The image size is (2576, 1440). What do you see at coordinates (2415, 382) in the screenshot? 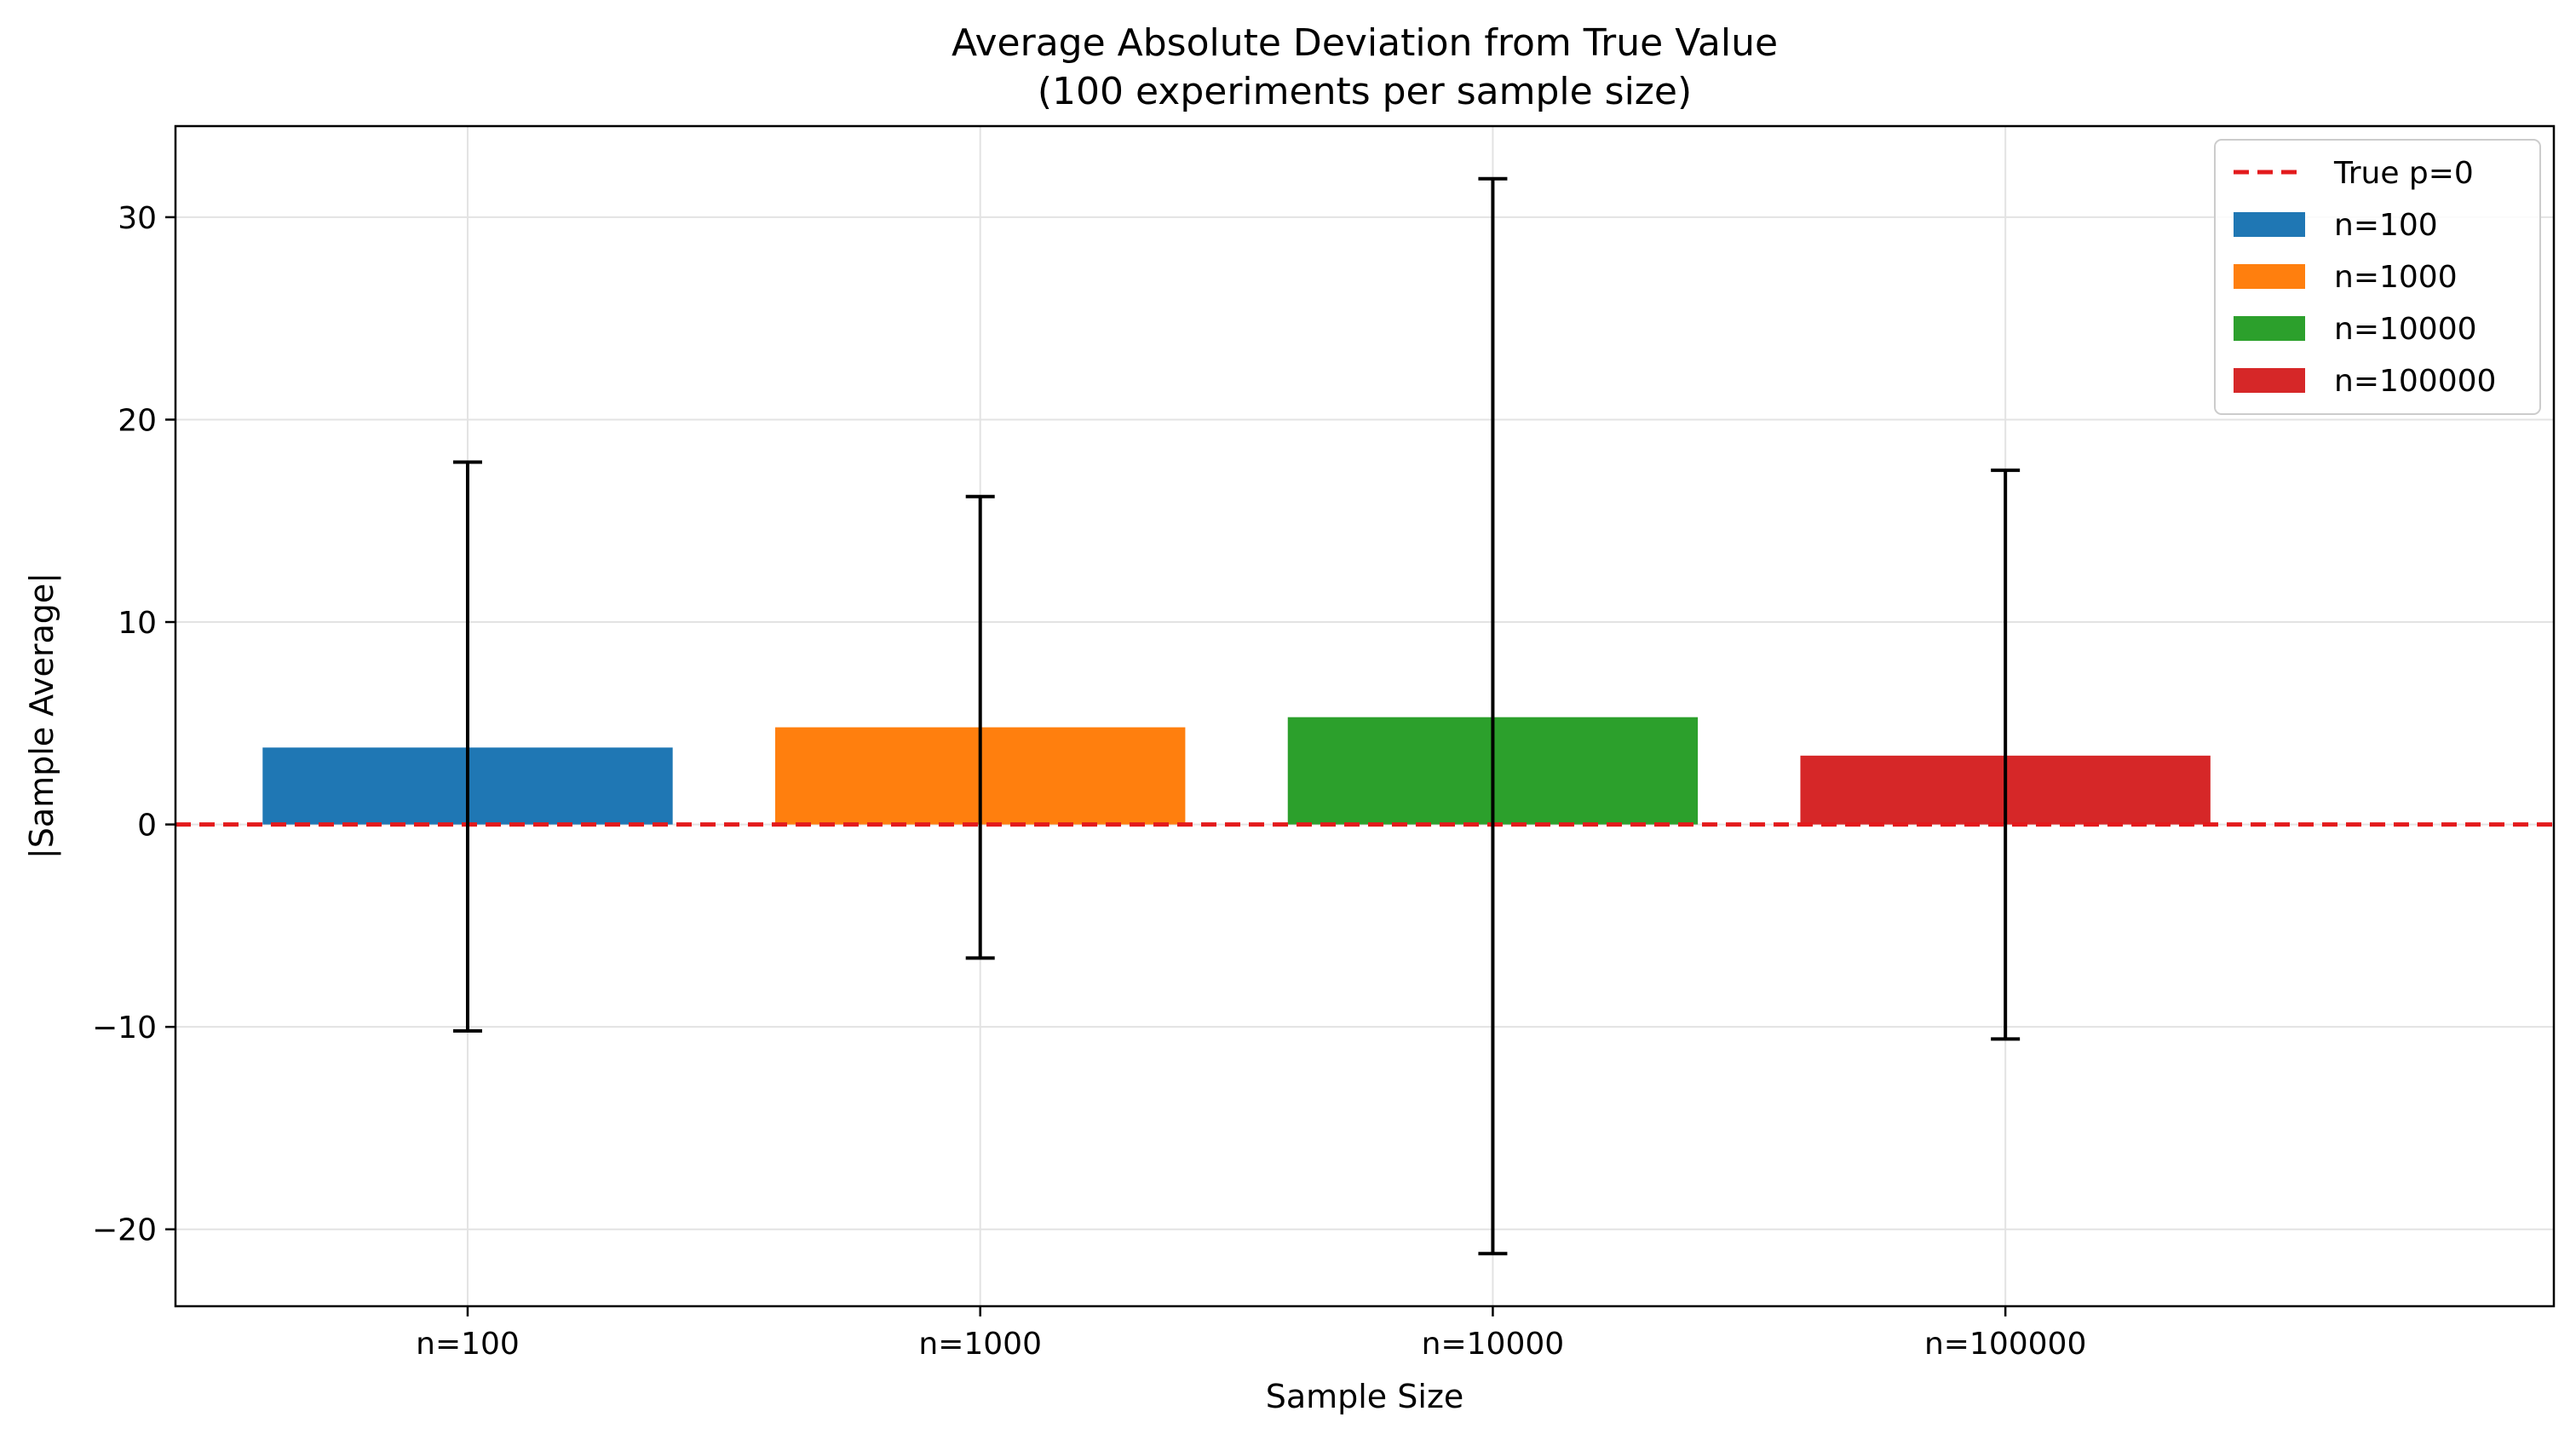
I see `legend-label: n=100000` at bounding box center [2415, 382].